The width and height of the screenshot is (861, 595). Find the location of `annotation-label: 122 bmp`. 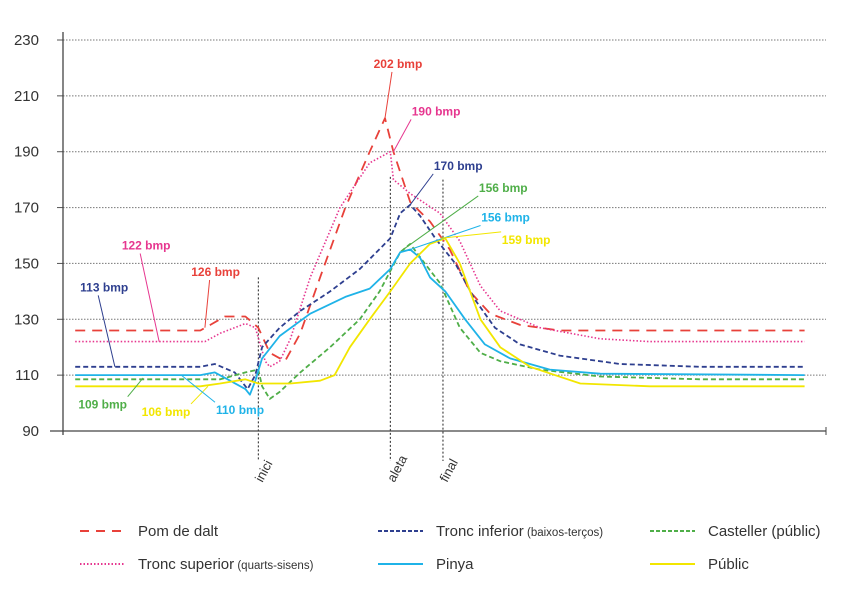

annotation-label: 122 bmp is located at coordinates (146, 245).